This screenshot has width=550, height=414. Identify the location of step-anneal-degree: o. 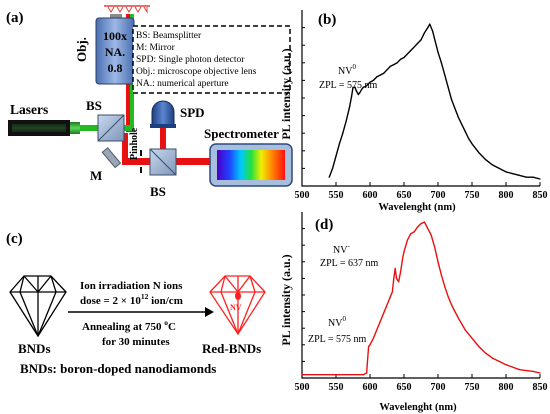
(166, 322).